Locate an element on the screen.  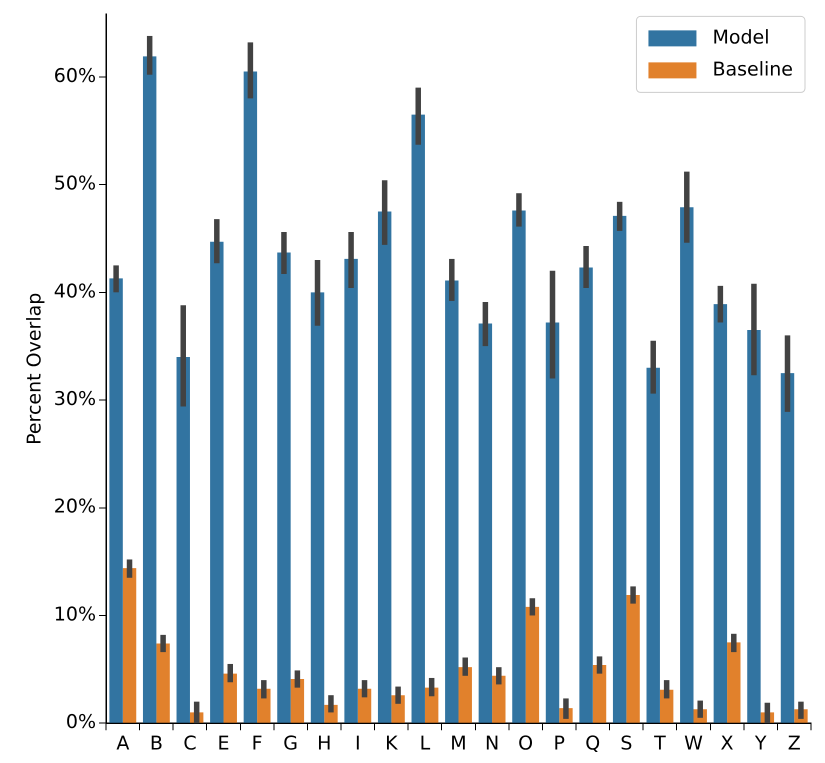
y-axis-title: Percent Overlap is located at coordinates (34, 368).